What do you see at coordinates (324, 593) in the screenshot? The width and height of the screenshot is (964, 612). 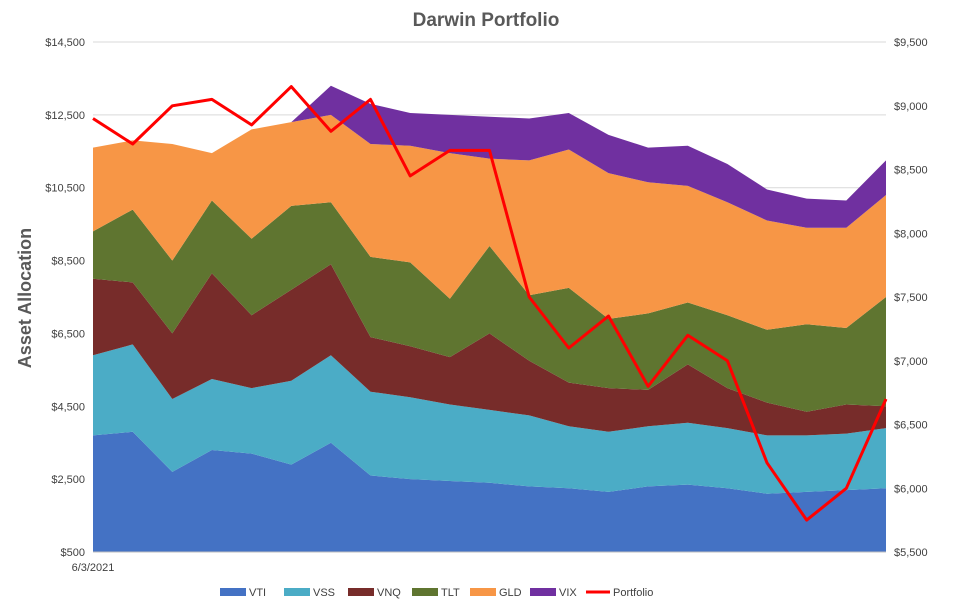 I see `legend-label: VSS` at bounding box center [324, 593].